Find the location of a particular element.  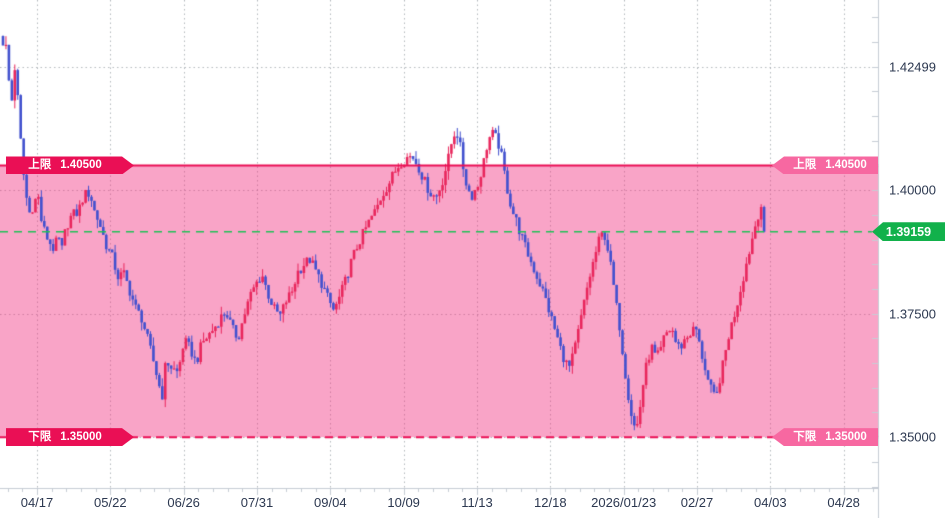

current-price-badge: 1.39159 is located at coordinates (908, 232).